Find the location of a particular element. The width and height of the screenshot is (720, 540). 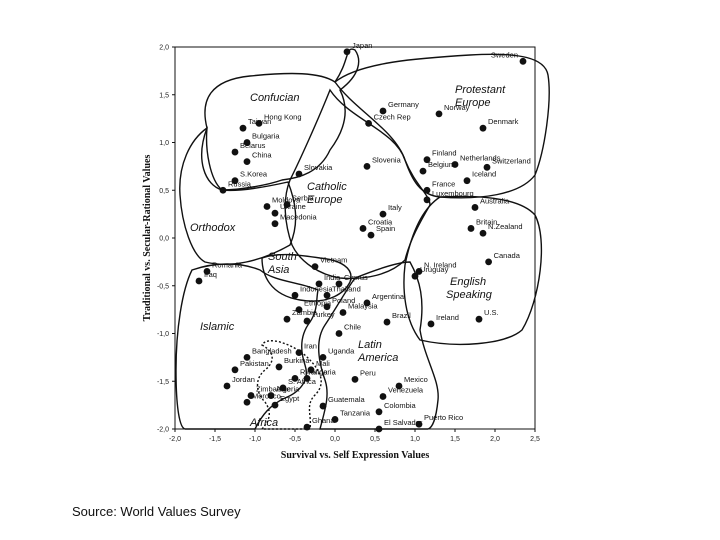

country-label: Burkina is located at coordinates (297, 360).